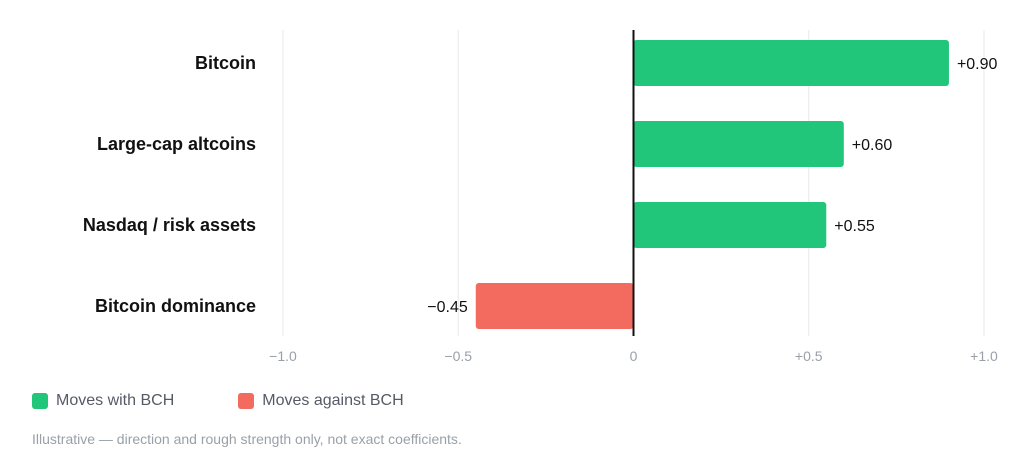 This screenshot has width=1024, height=472. Describe the element at coordinates (283, 356) in the screenshot. I see `x-tick-label: −1.0` at that location.